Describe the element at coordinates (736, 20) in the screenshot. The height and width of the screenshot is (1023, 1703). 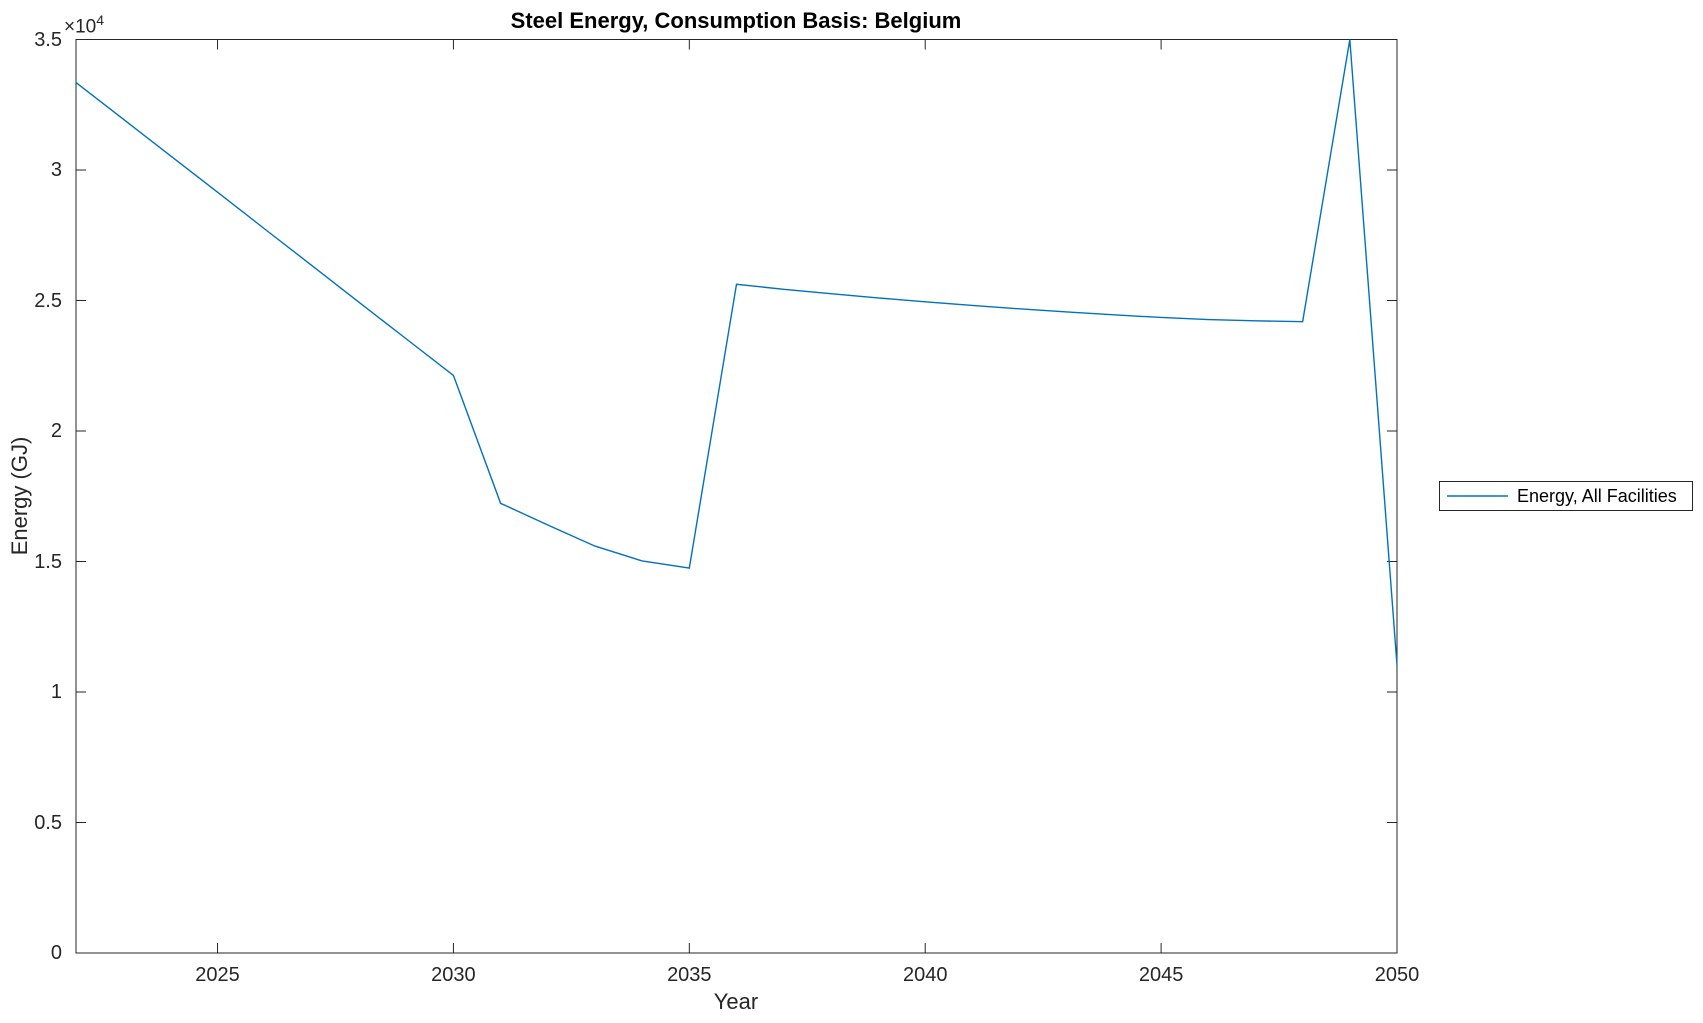
I see `chart-title: Steel Energy, Consumption Basis: Belgium` at that location.